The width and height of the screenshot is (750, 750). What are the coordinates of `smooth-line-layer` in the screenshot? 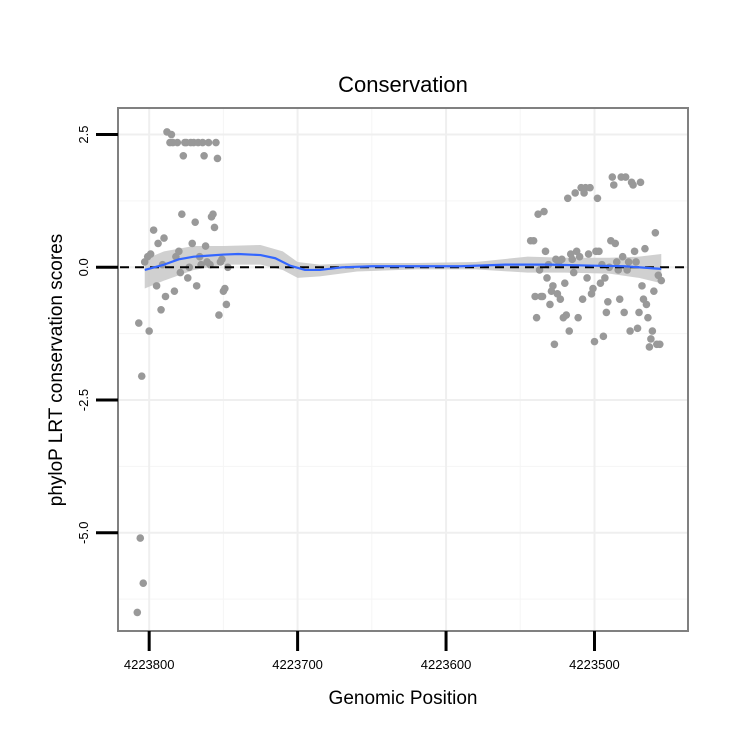 It's located at (403, 262).